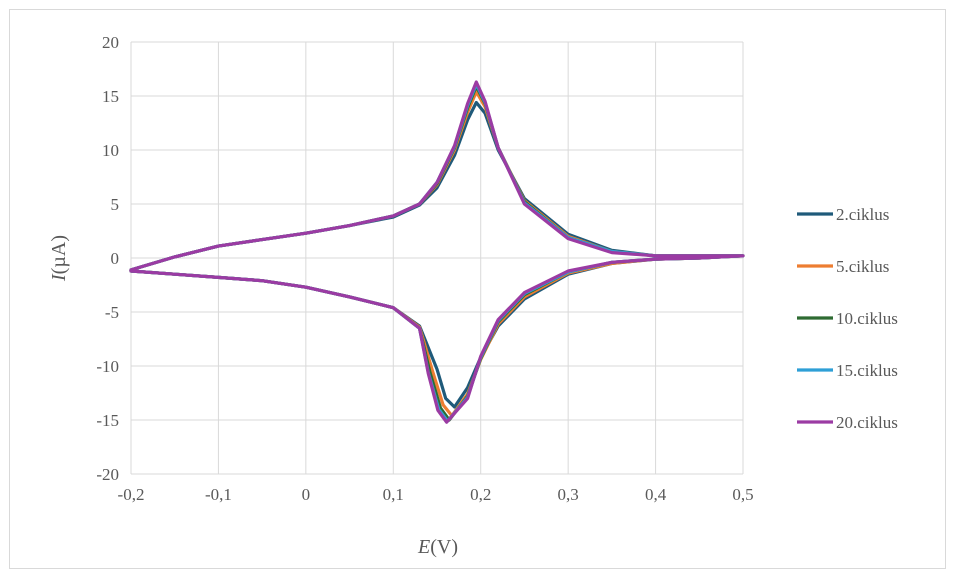  What do you see at coordinates (59, 277) in the screenshot?
I see `y-axis-symbol: I` at bounding box center [59, 277].